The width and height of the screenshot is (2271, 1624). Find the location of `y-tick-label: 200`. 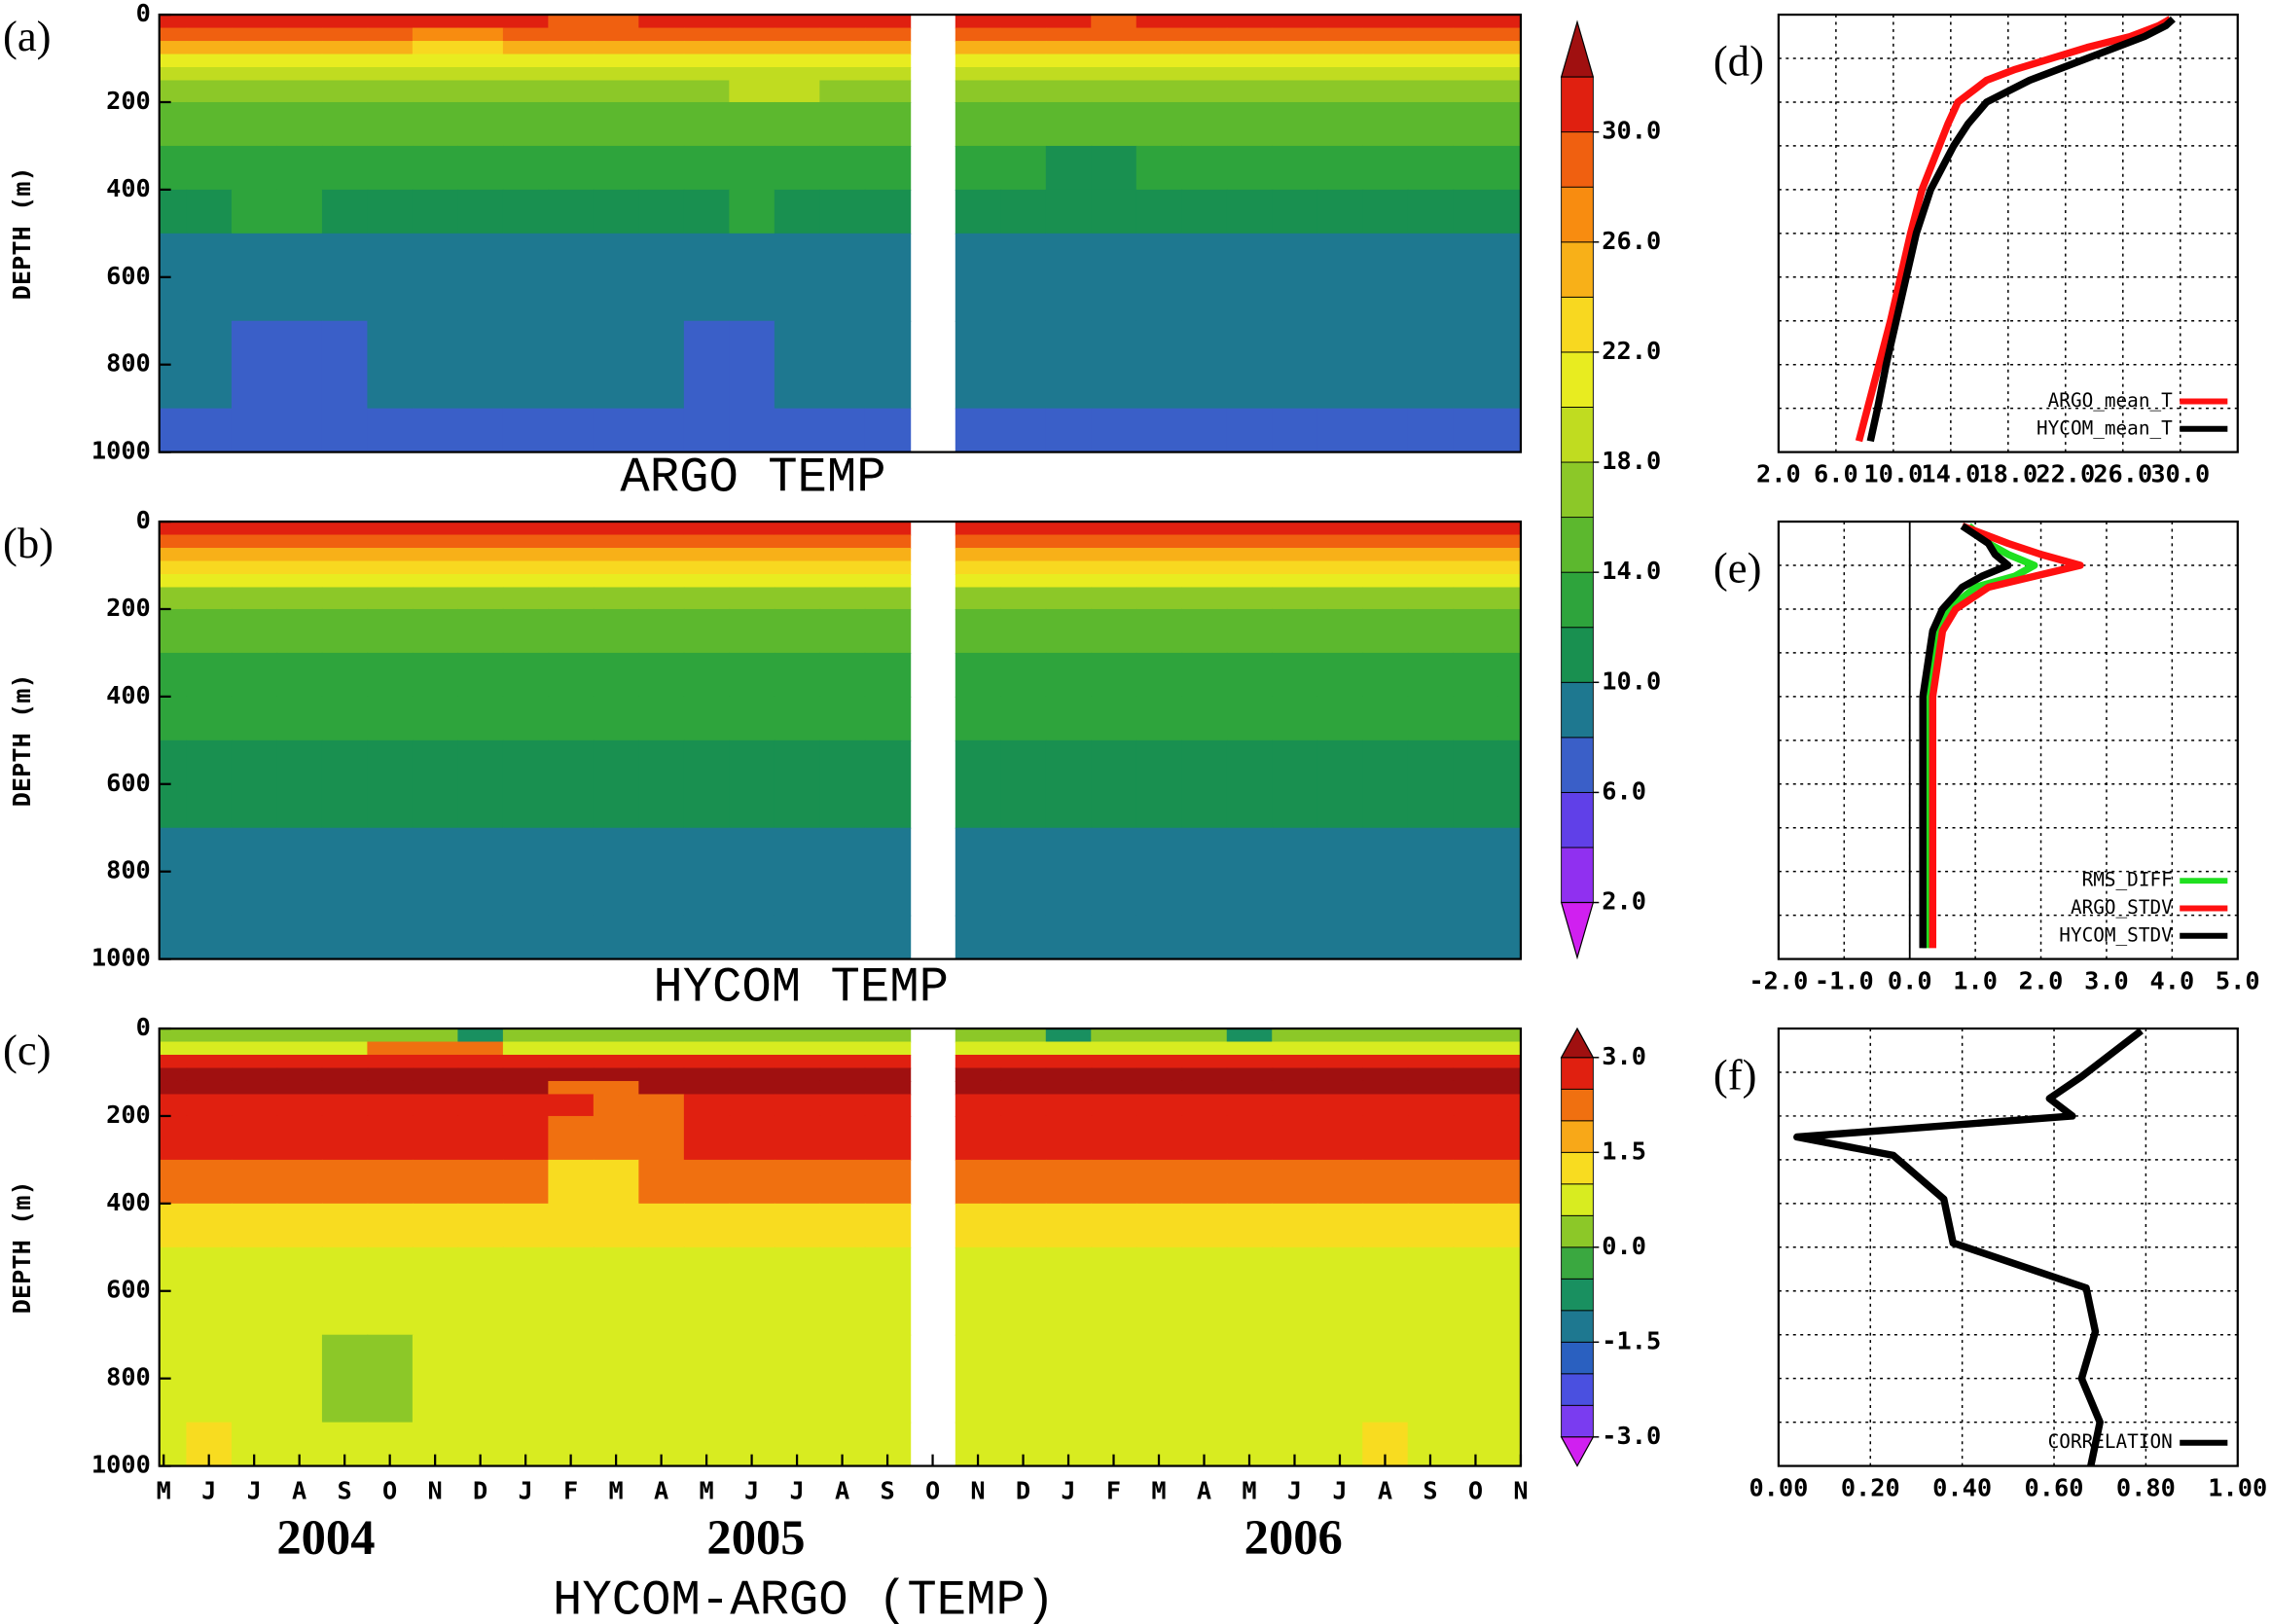

y-tick-label: 200 is located at coordinates (128, 608).